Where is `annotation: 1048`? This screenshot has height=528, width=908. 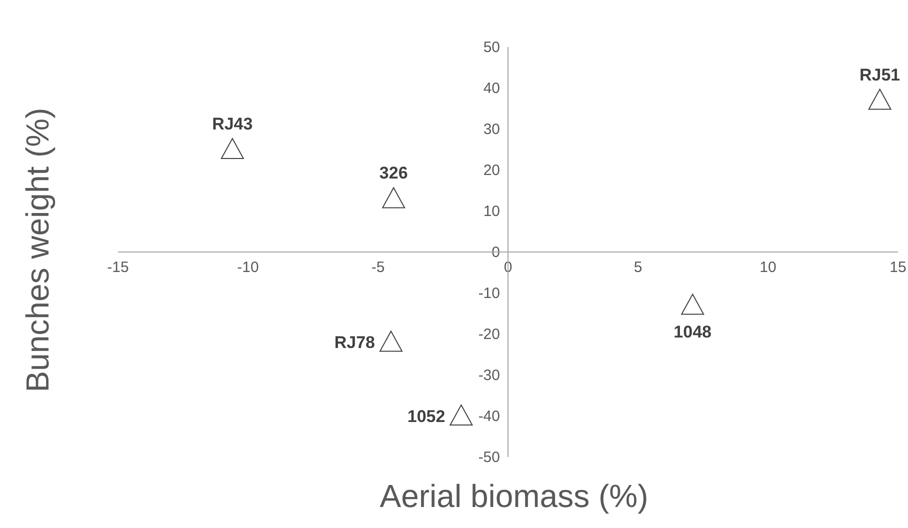 annotation: 1048 is located at coordinates (693, 332).